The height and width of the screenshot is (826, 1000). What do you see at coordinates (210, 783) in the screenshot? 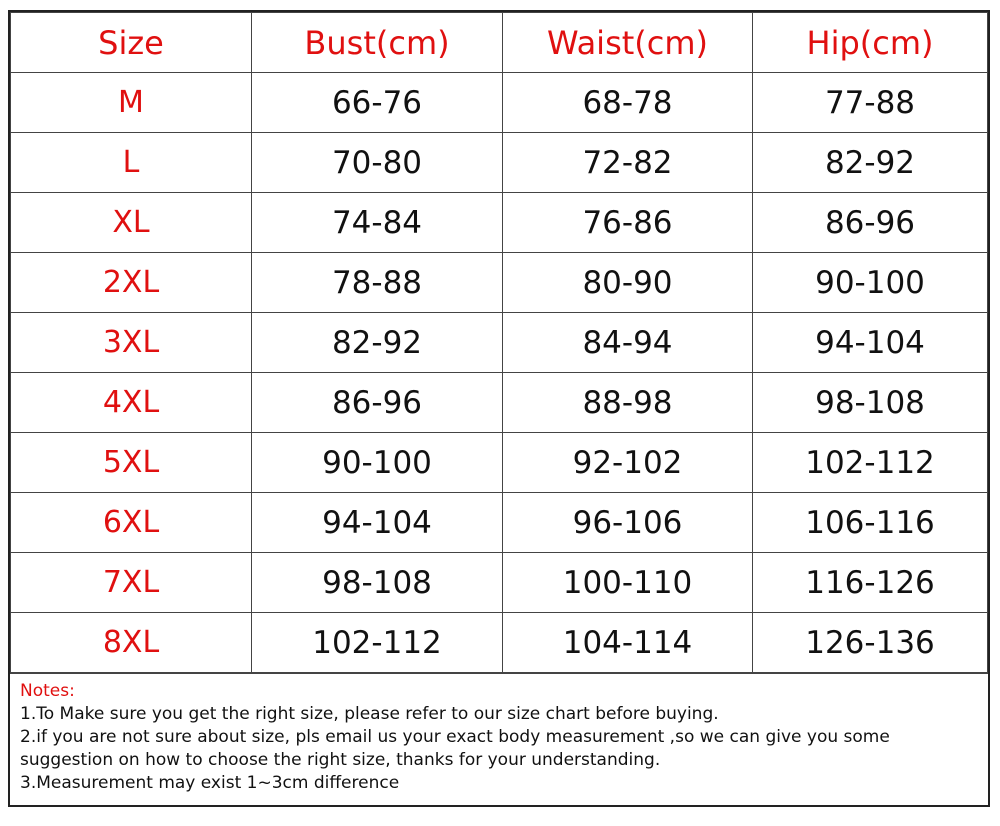
I see `note-line: 3.Measurement may exist 1~3cm difference` at bounding box center [210, 783].